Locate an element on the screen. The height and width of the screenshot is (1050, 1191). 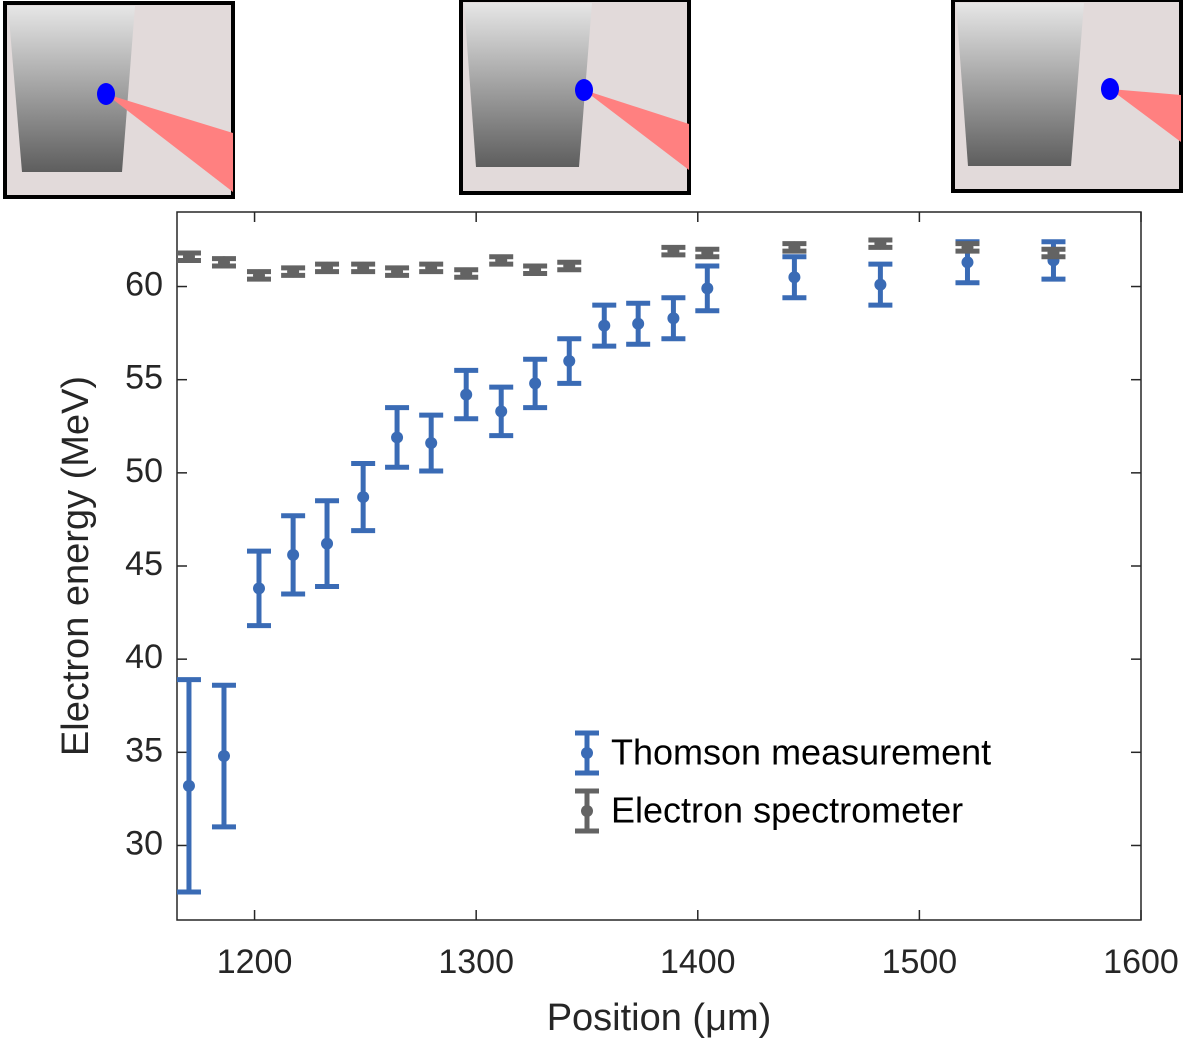
x-tick-label: 1600 is located at coordinates (1141, 962).